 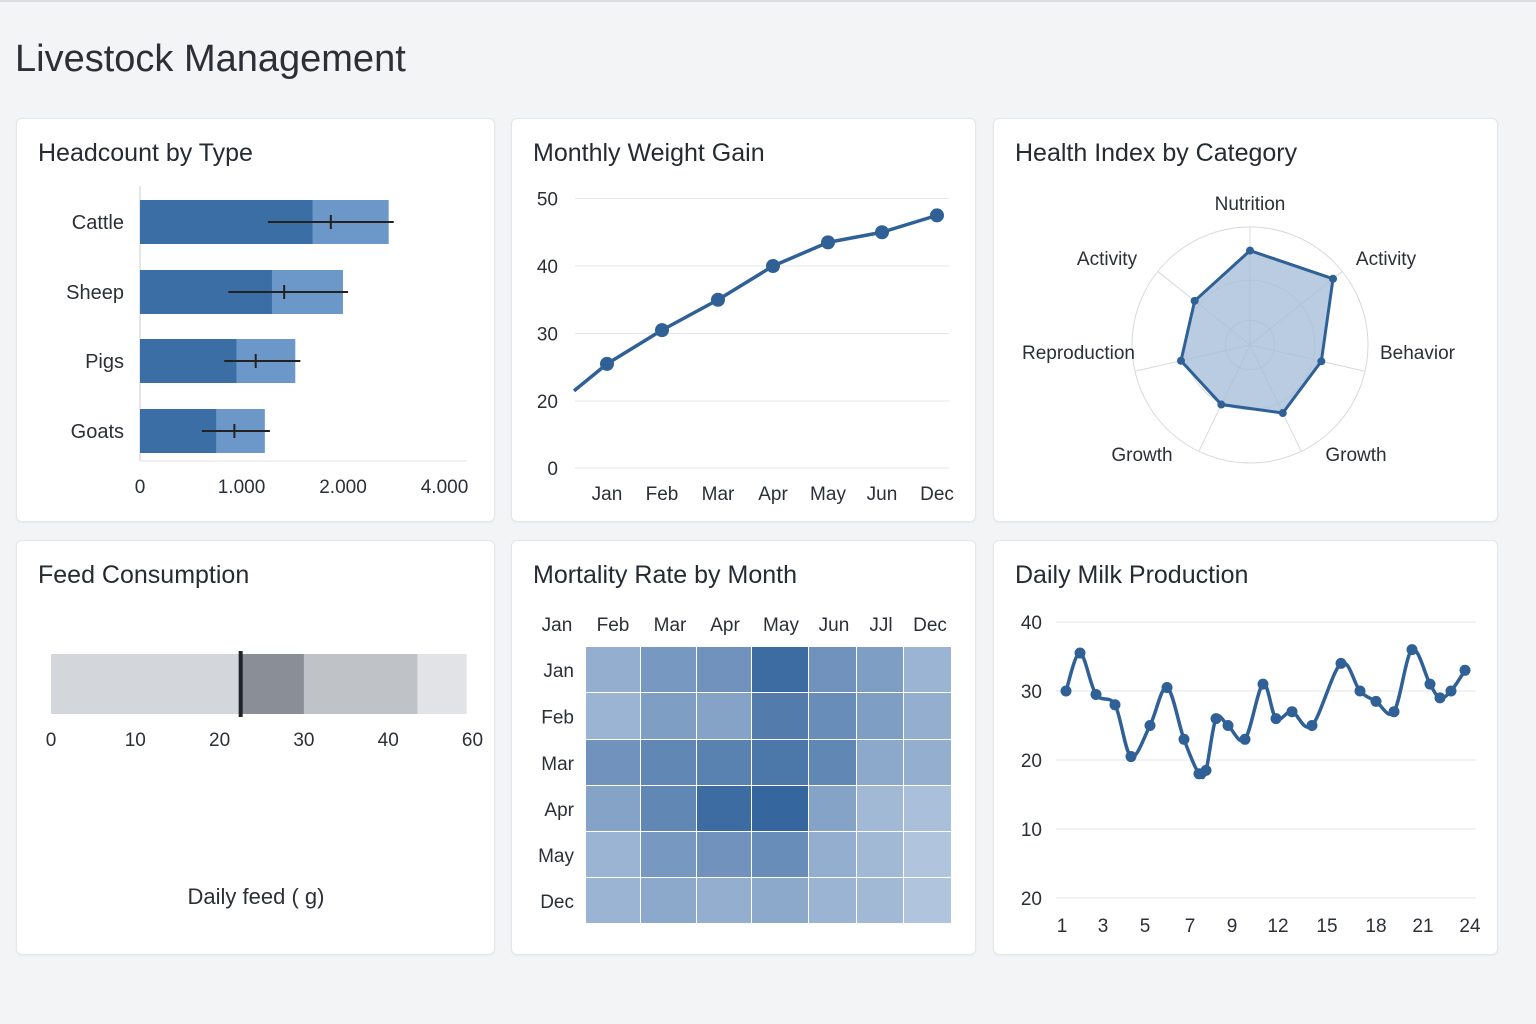 I want to click on column-label: Mar, so click(x=670, y=625).